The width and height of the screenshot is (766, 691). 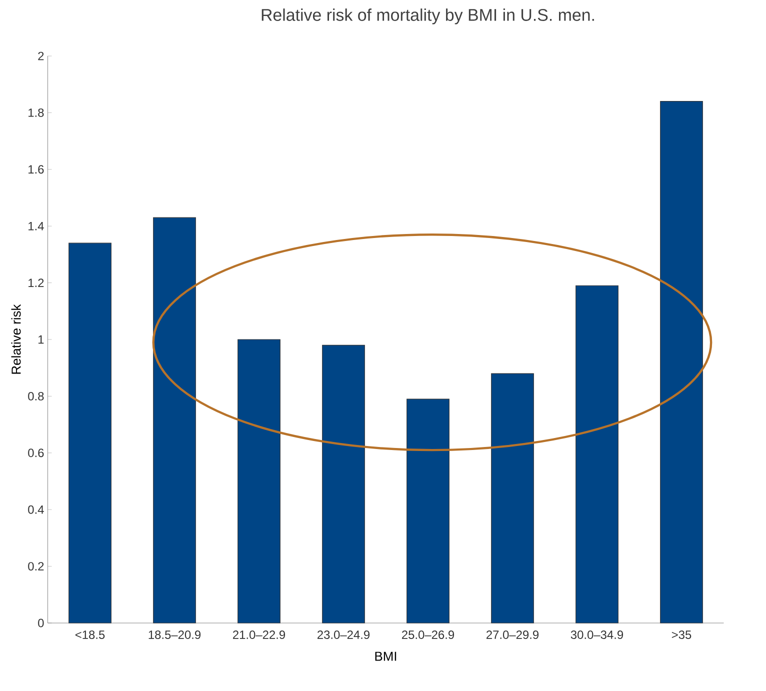 What do you see at coordinates (174, 634) in the screenshot?
I see `x-tick-label: 18.5–20.9` at bounding box center [174, 634].